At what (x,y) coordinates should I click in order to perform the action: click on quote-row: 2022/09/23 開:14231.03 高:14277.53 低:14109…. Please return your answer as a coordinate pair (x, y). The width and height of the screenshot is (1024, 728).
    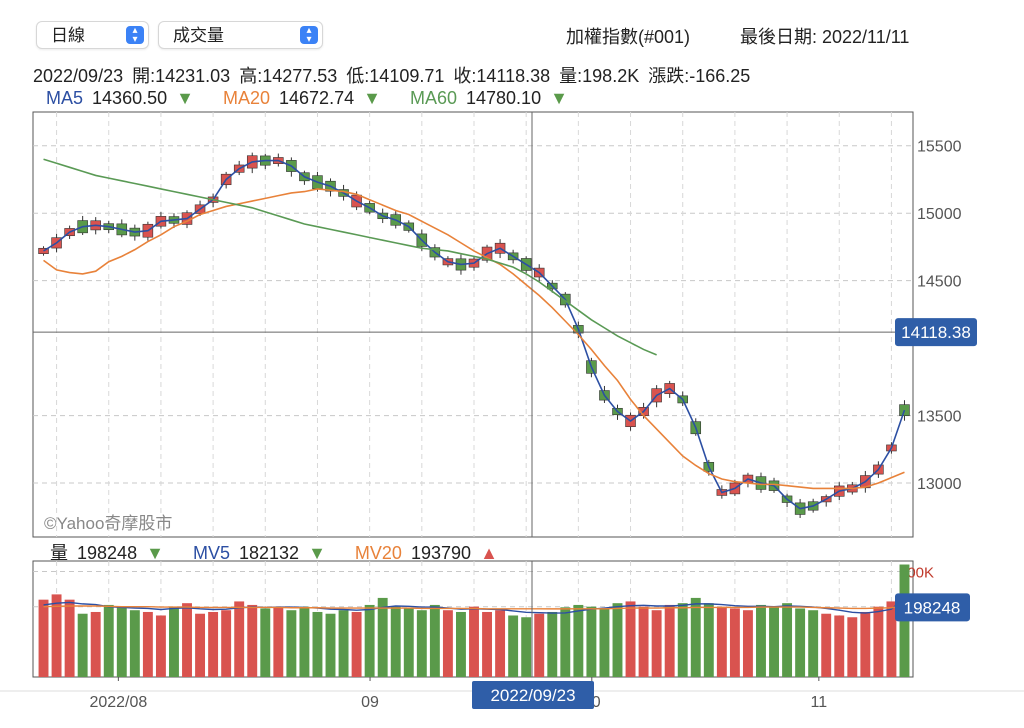
    Looking at the image, I should click on (393, 75).